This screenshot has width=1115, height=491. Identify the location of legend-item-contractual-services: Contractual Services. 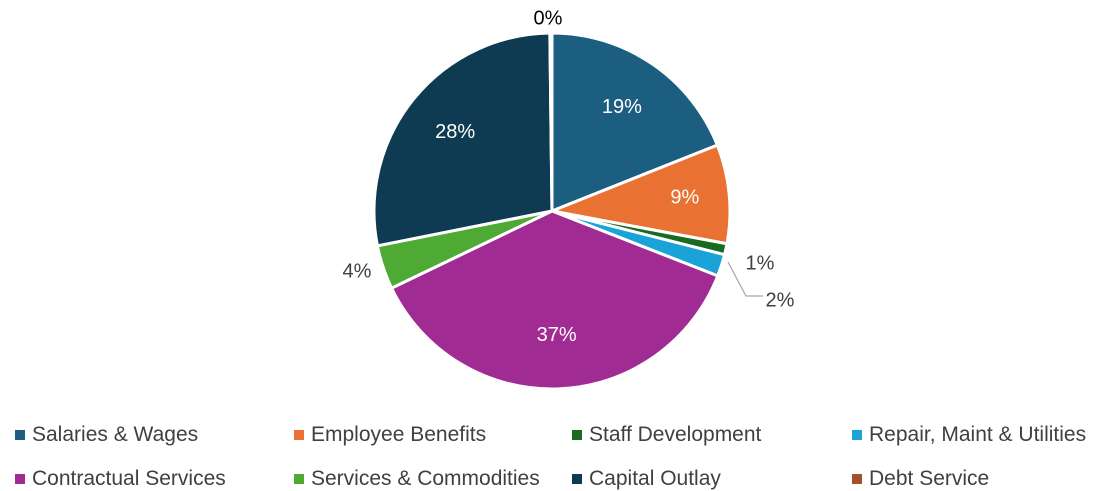
(120, 479).